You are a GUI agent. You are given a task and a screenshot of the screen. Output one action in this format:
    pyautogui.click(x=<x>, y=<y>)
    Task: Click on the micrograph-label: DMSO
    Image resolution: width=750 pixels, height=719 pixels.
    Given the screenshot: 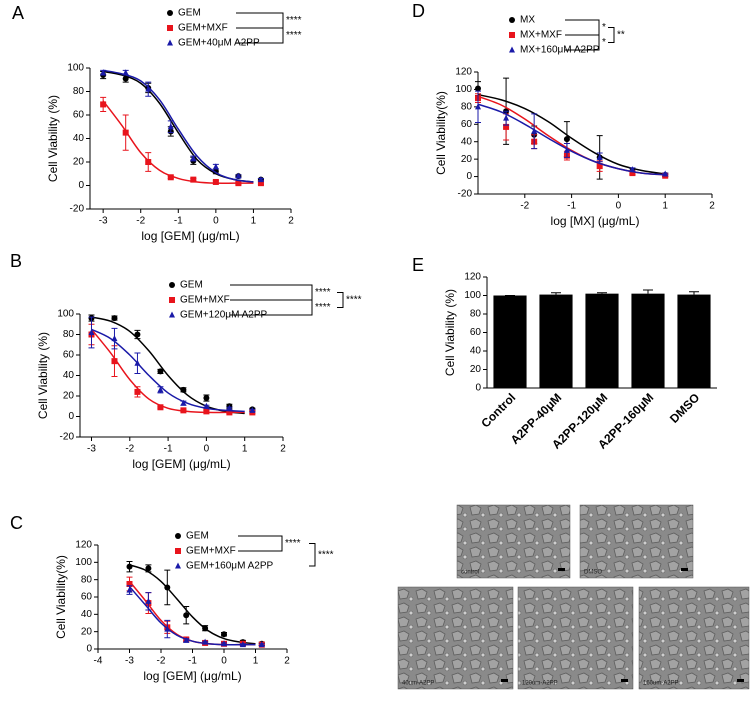 What is the action you would take?
    pyautogui.click(x=593, y=573)
    